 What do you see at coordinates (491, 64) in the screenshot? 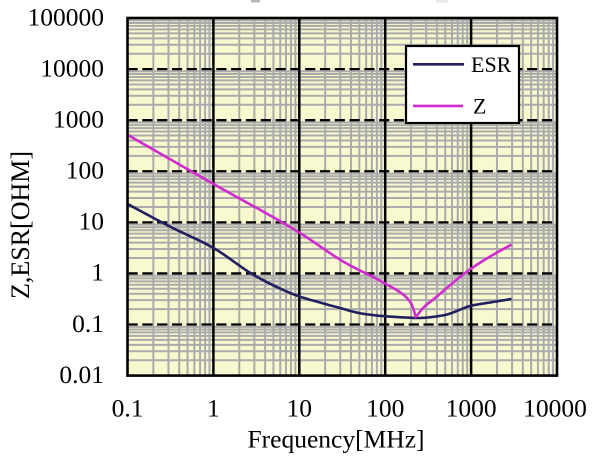
I see `svg-text: ESR` at bounding box center [491, 64].